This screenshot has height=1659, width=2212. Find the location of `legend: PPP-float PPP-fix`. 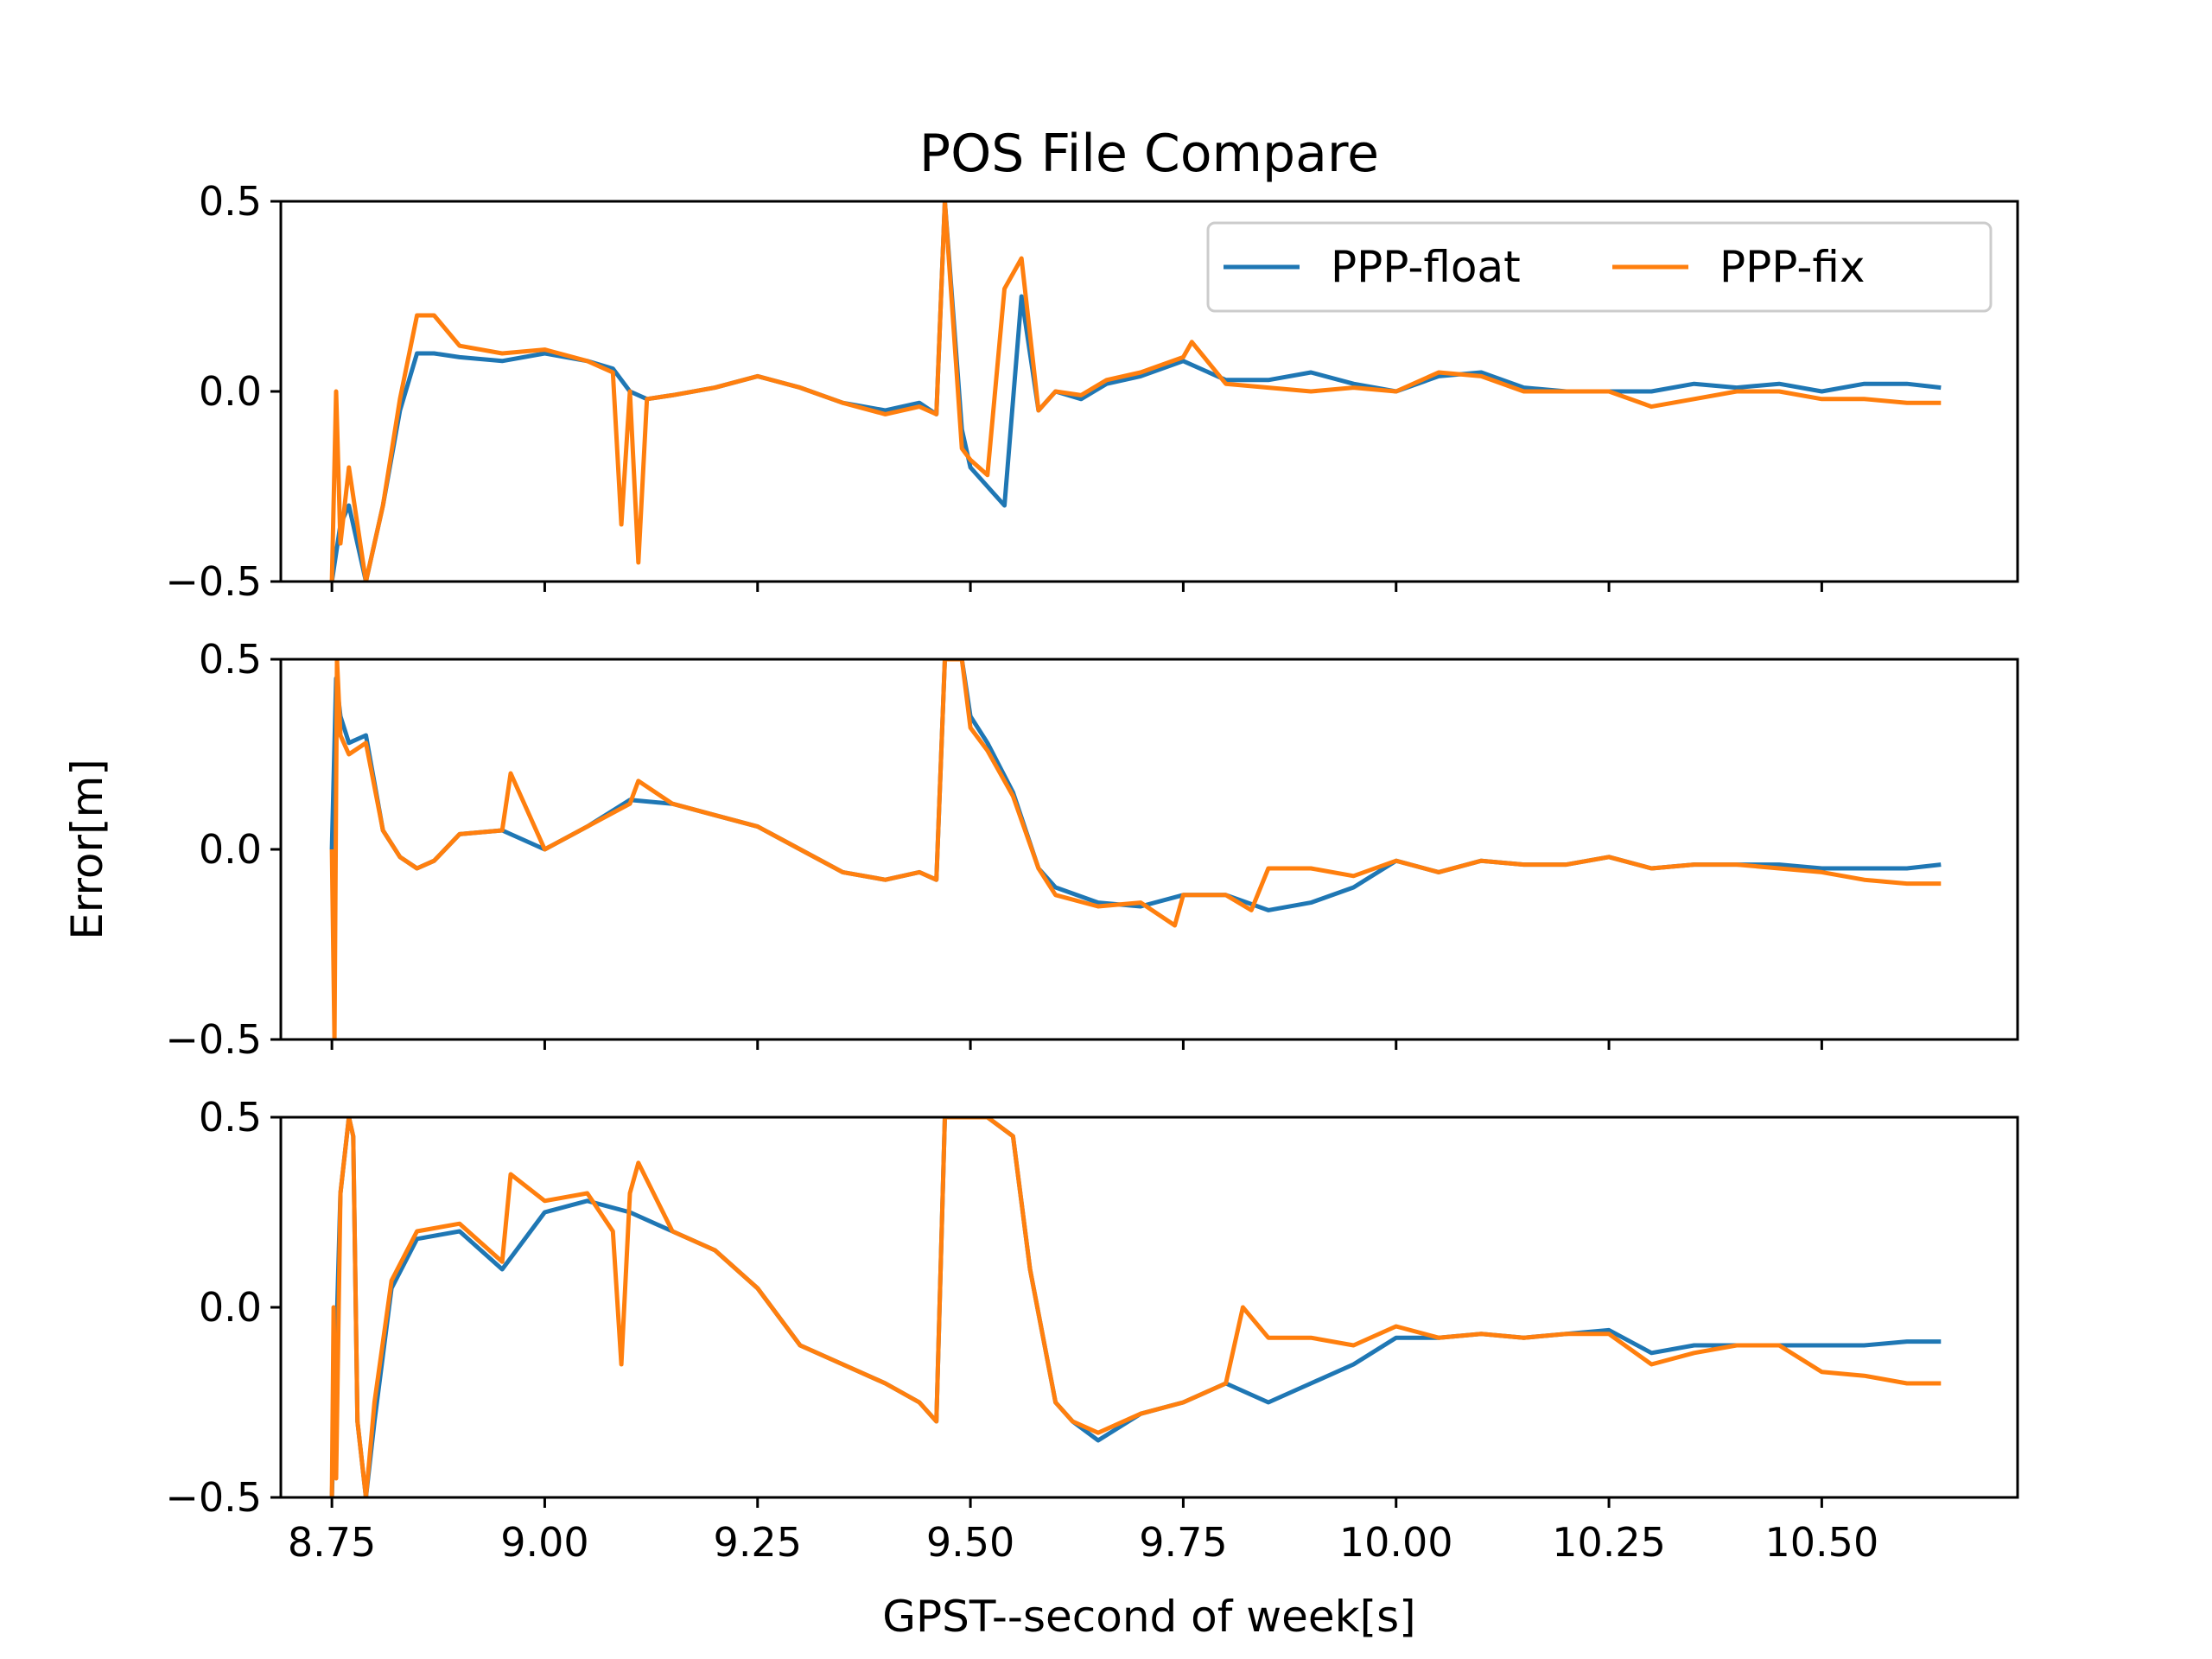

legend: PPP-float PPP-fix is located at coordinates (1599, 267).